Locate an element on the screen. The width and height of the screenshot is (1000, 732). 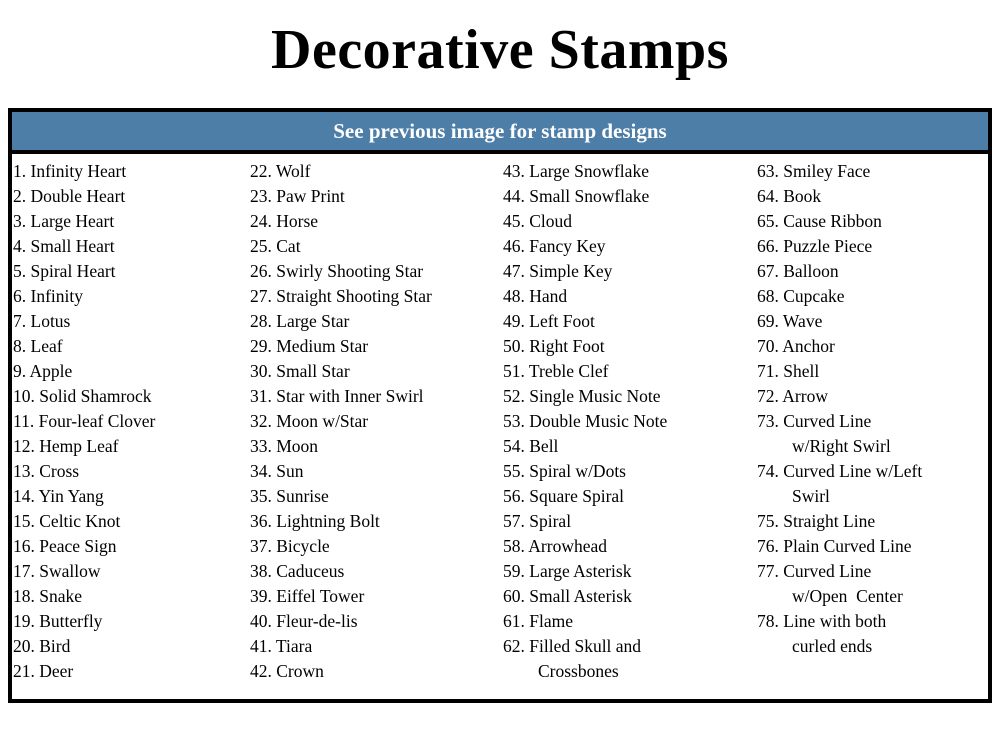
list-item-line: 7. Lotus is located at coordinates (42, 321).